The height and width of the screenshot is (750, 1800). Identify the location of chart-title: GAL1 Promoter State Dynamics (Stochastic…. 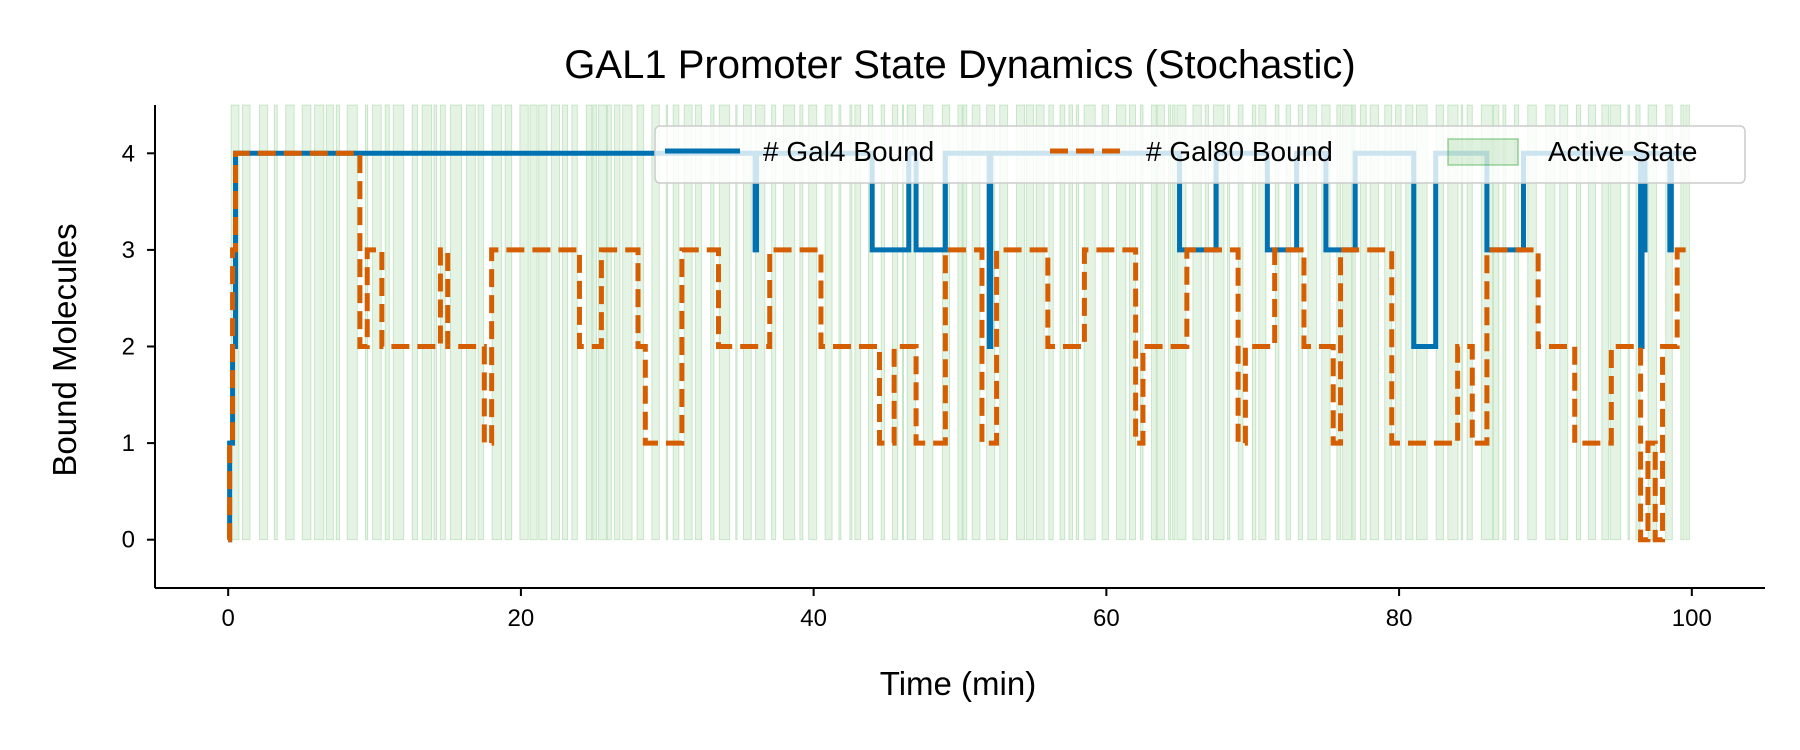
(959, 65).